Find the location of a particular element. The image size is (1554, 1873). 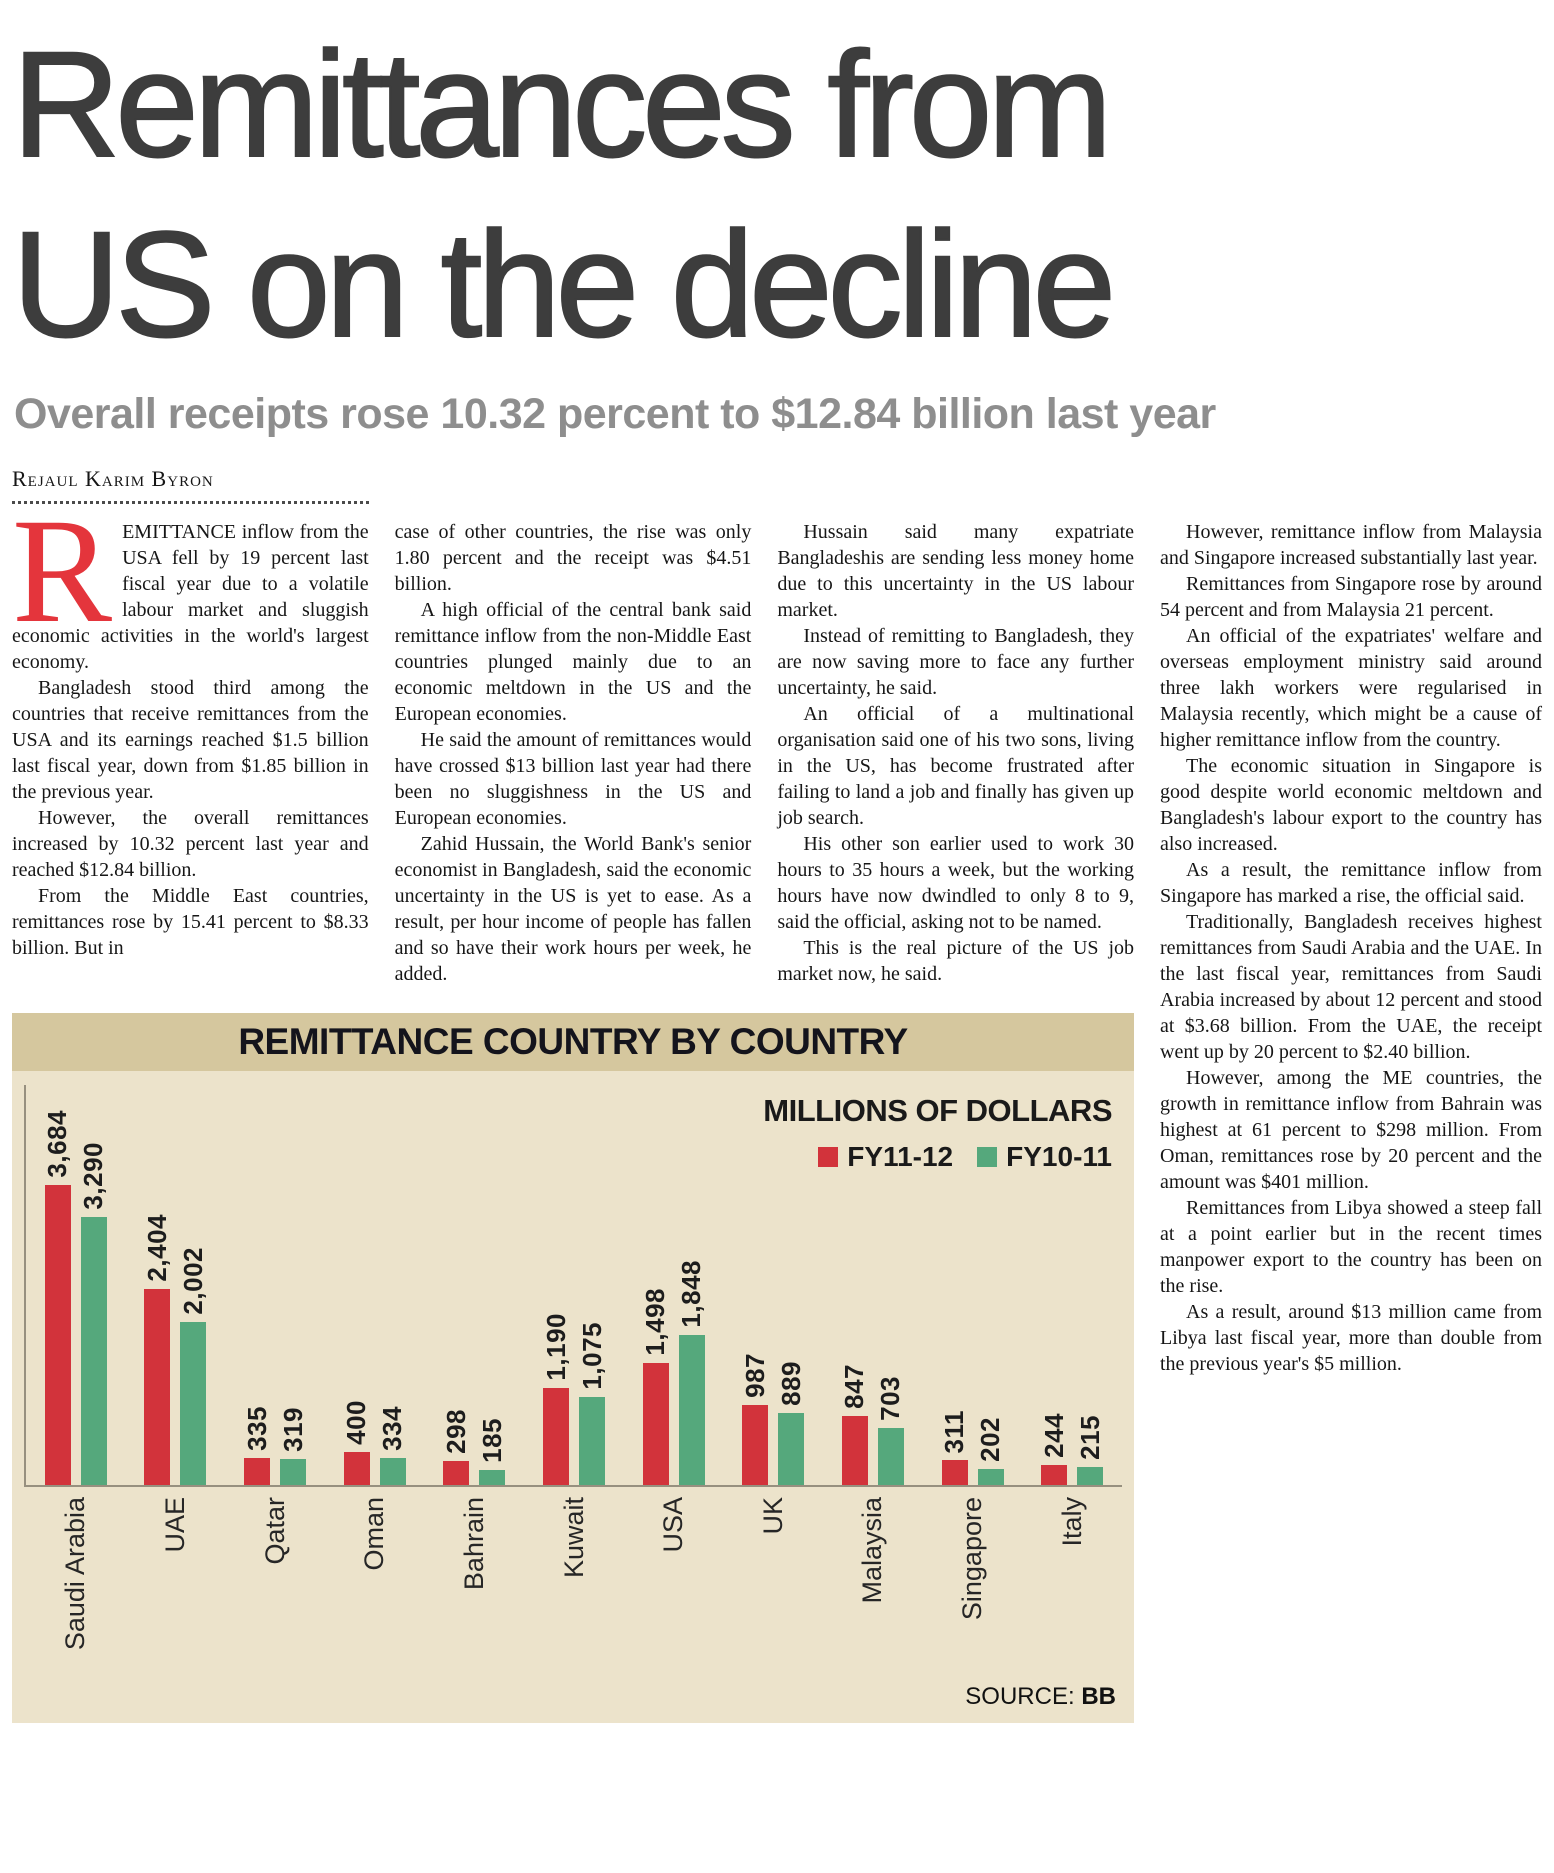

bar-group: 400 334 is located at coordinates (375, 1285).